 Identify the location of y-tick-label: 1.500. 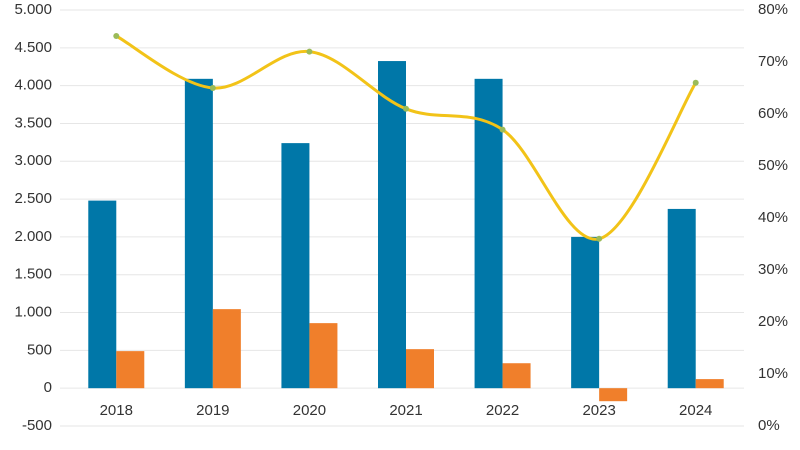
(33, 274).